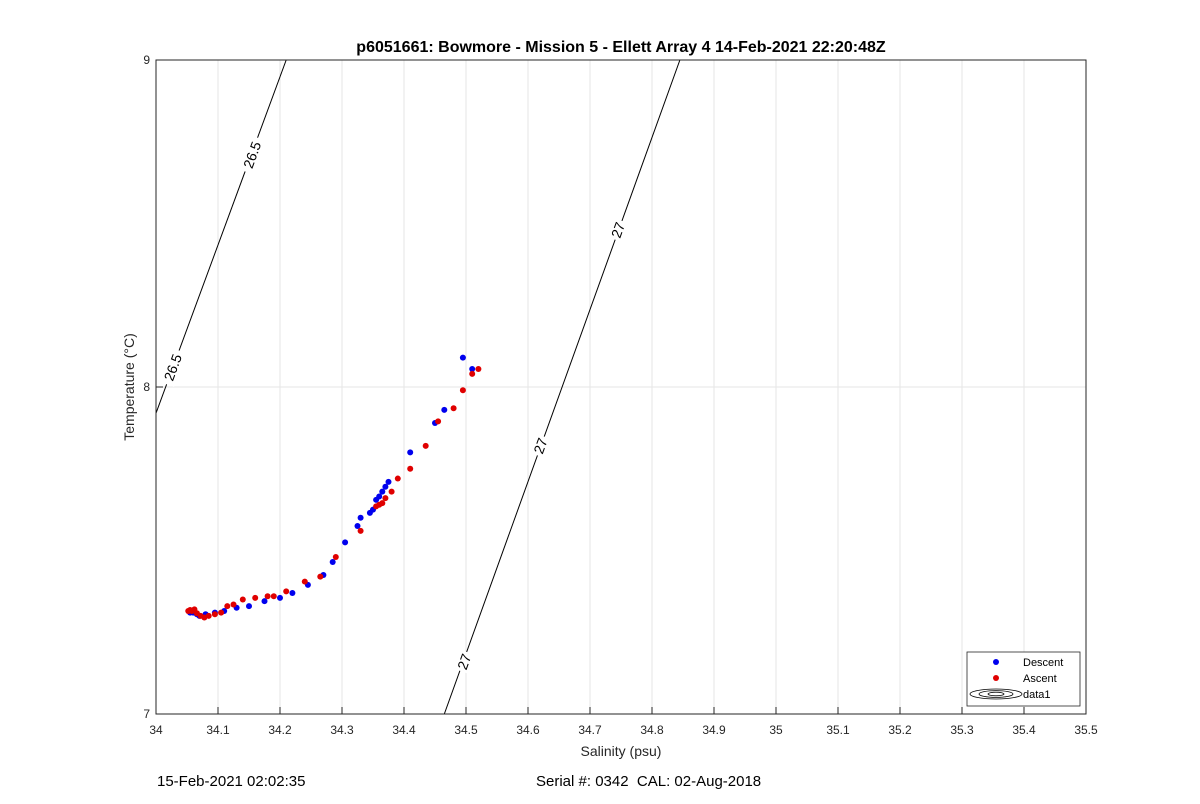  What do you see at coordinates (129, 387) in the screenshot?
I see `y-axis-label: Temperature (°C)` at bounding box center [129, 387].